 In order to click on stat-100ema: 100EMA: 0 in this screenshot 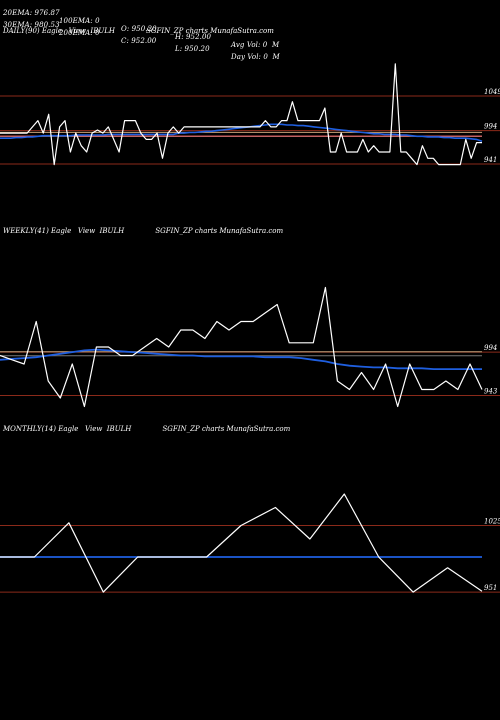, I will do `click(79, 21)`.